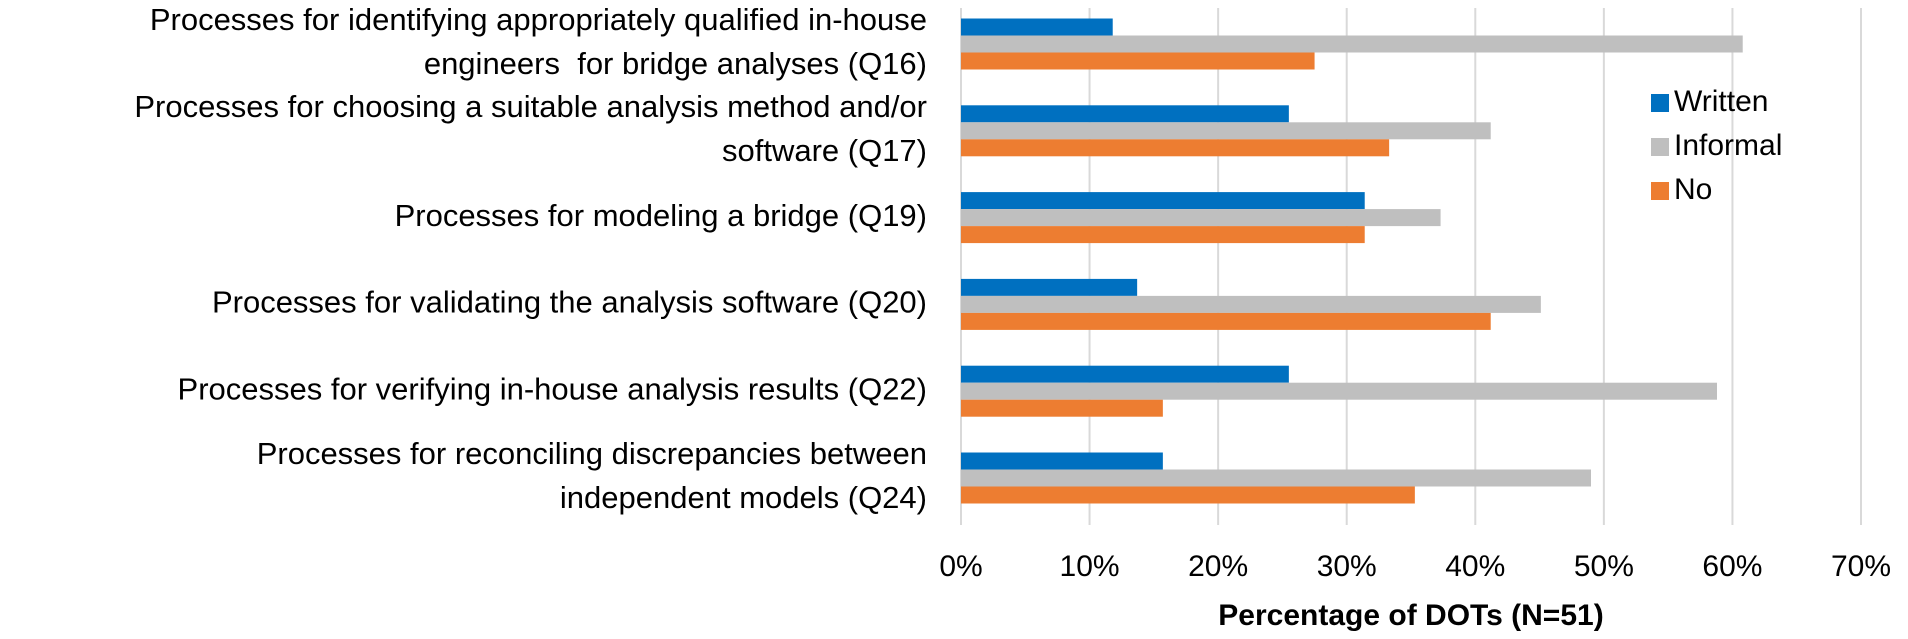 The width and height of the screenshot is (1908, 639). What do you see at coordinates (675, 63) in the screenshot?
I see `y-tick-label: engineers for bridge analyses (Q16)` at bounding box center [675, 63].